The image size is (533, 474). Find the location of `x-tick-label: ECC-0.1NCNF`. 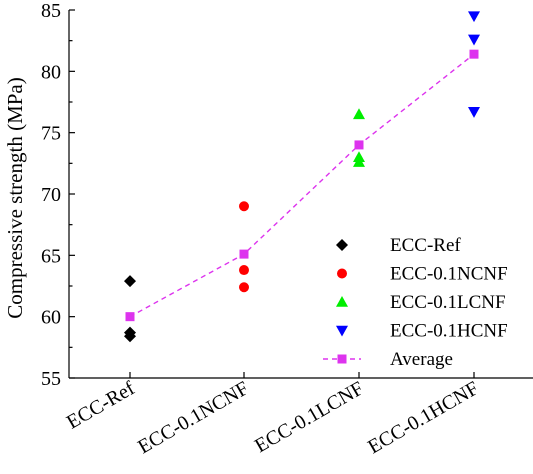

x-tick-label: ECC-0.1NCNF is located at coordinates (193, 417).